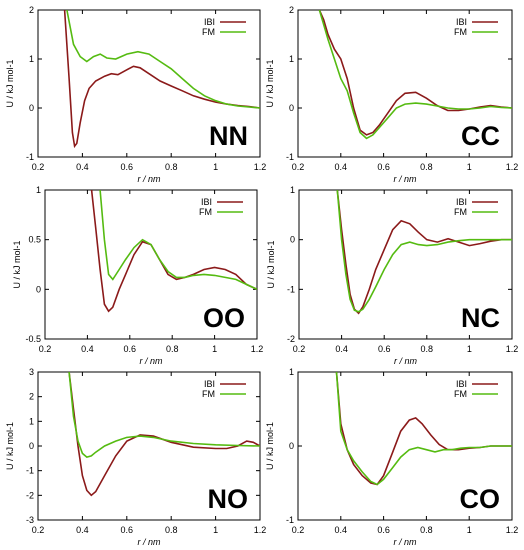 Image resolution: width=524 pixels, height=550 pixels. What do you see at coordinates (30, 520) in the screenshot?
I see `y-tick-label: -3` at bounding box center [30, 520].